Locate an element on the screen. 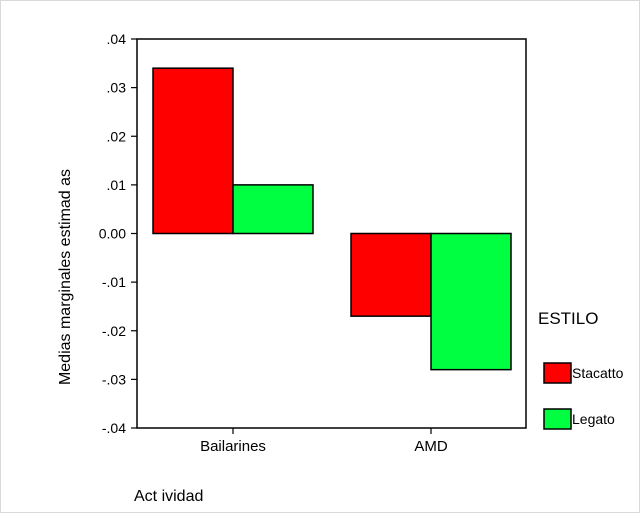 This screenshot has height=513, width=640. y-tick-label: -.02 is located at coordinates (114, 331).